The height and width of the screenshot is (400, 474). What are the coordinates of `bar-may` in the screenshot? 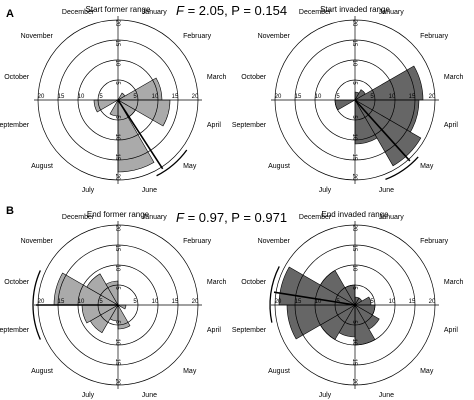 It's located at (388, 133).